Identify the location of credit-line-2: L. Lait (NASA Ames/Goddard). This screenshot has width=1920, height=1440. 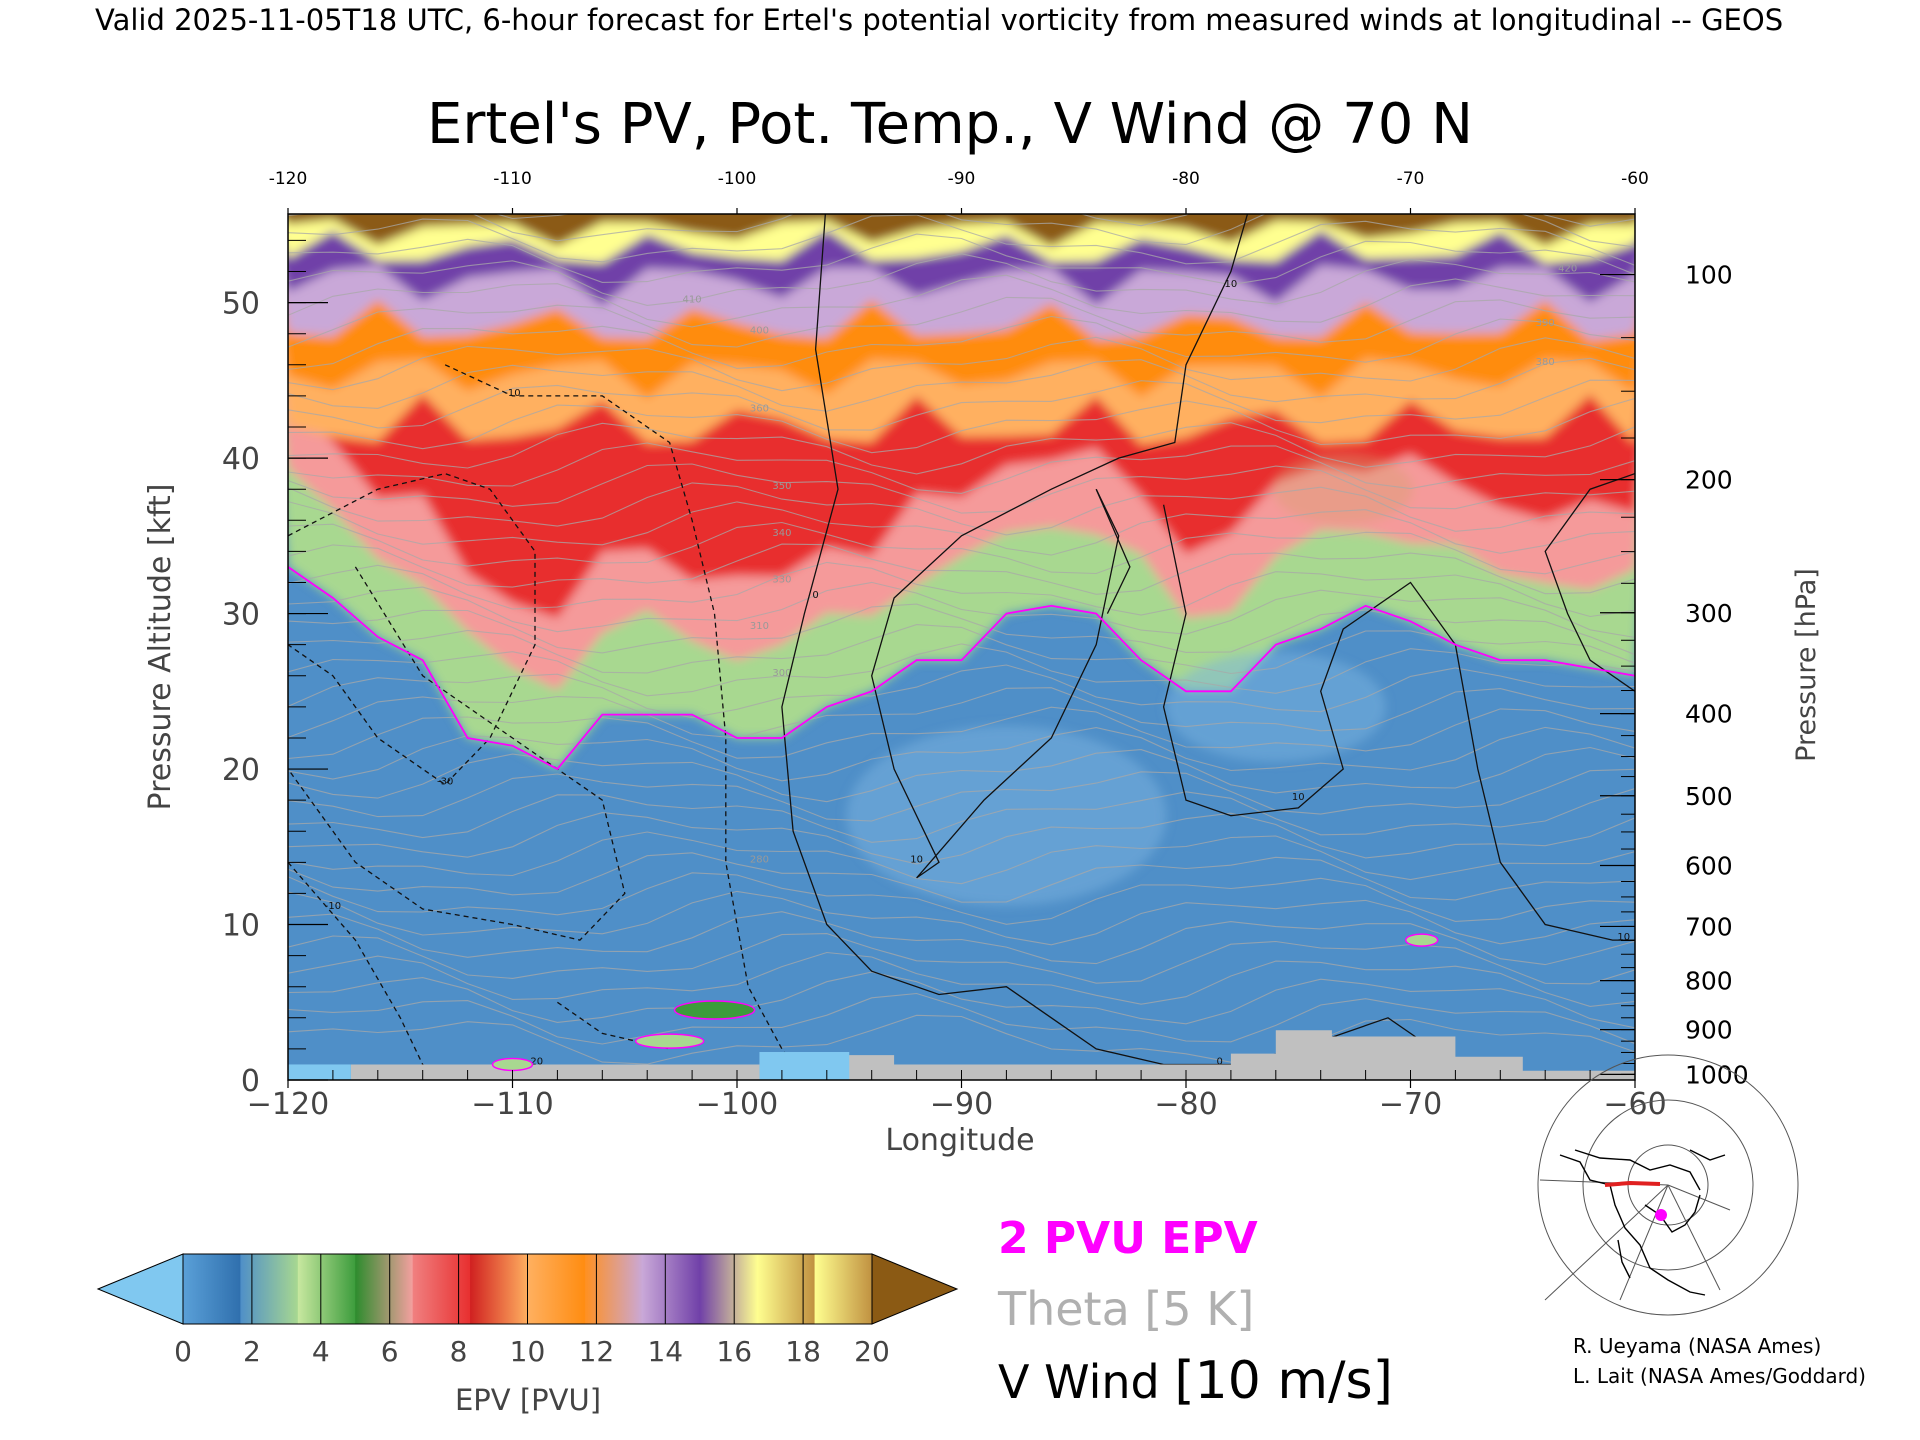
(1719, 1376).